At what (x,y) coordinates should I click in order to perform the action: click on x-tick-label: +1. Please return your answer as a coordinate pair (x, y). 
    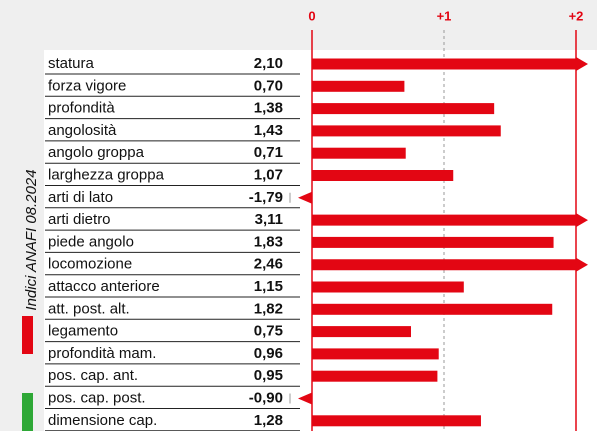
    Looking at the image, I should click on (444, 15).